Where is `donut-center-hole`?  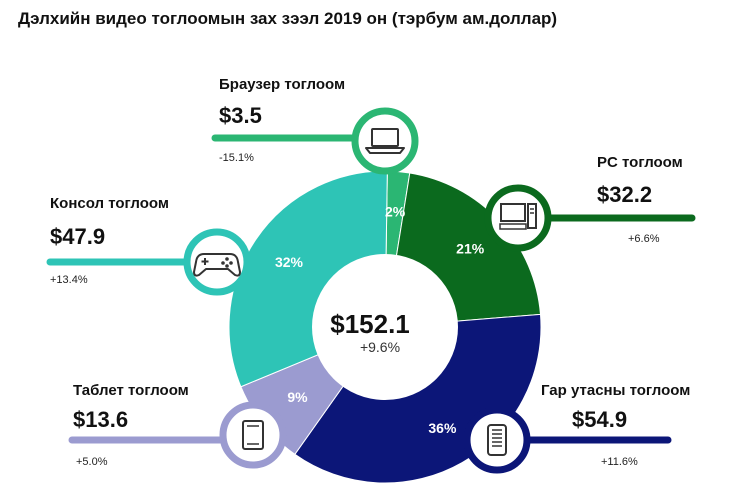
donut-center-hole is located at coordinates (385, 327).